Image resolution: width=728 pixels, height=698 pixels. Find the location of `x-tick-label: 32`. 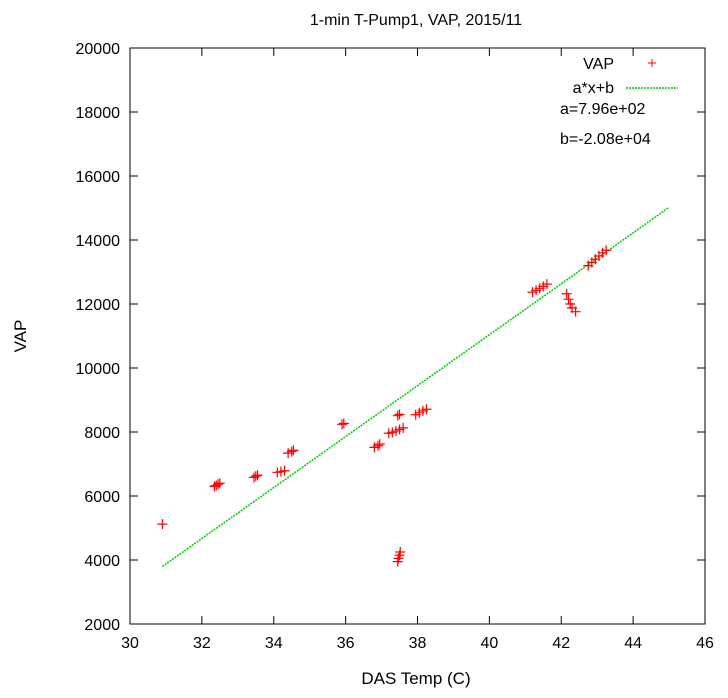

x-tick-label: 32 is located at coordinates (202, 643).